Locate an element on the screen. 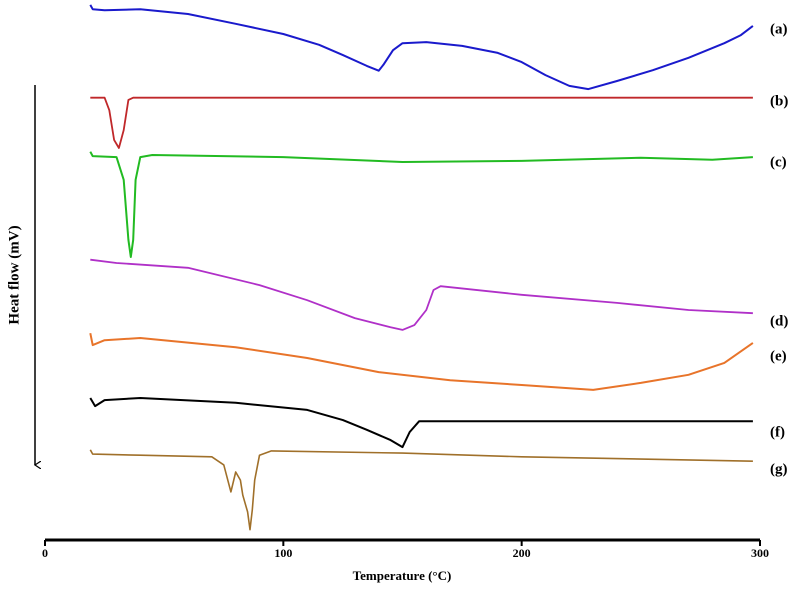 This screenshot has height=589, width=800. x-tick-label: 300 is located at coordinates (760, 553).